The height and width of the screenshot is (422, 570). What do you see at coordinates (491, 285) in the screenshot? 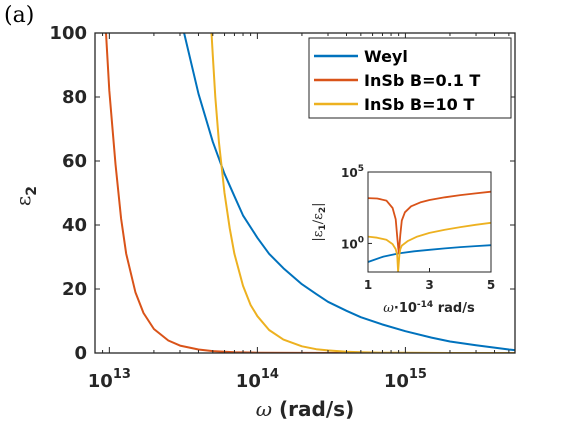
I see `inset-x-tick-label: 5` at bounding box center [491, 285].